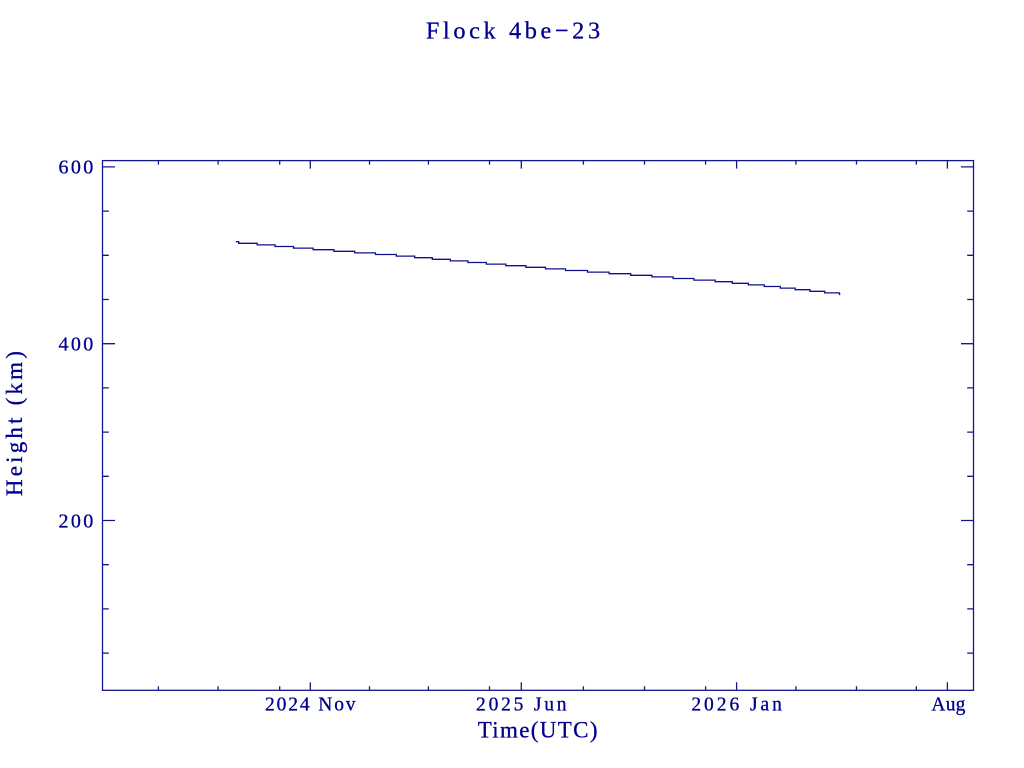 The height and width of the screenshot is (768, 1024). Describe the element at coordinates (76, 168) in the screenshot. I see `svg-text: 600` at that location.